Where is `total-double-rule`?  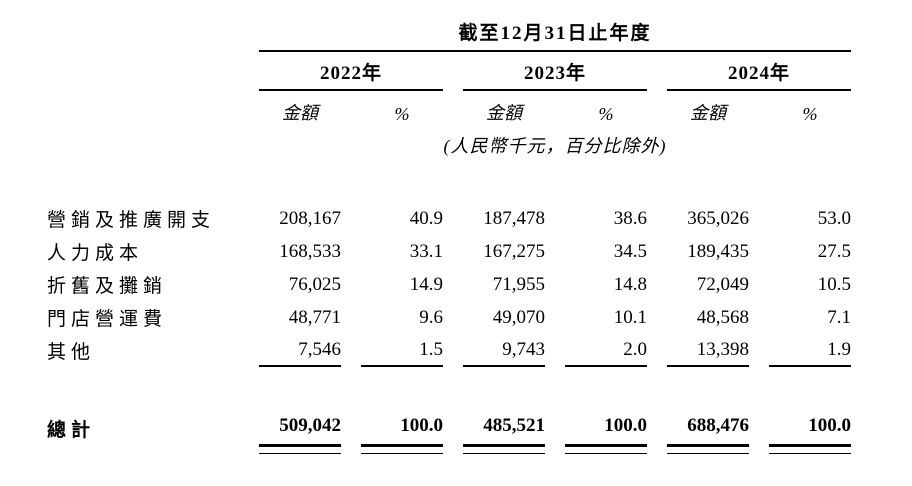
total-double-rule is located at coordinates (456, 450).